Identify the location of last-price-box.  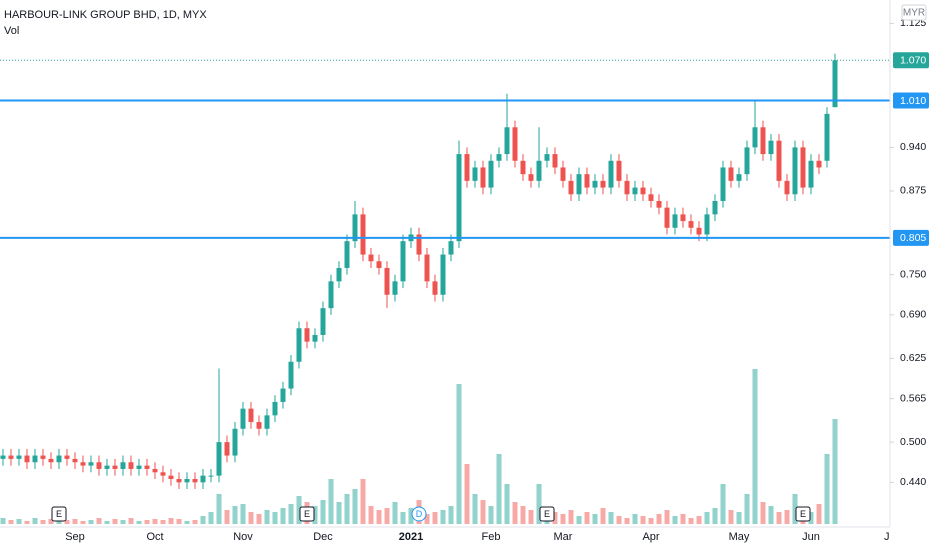
(911, 60).